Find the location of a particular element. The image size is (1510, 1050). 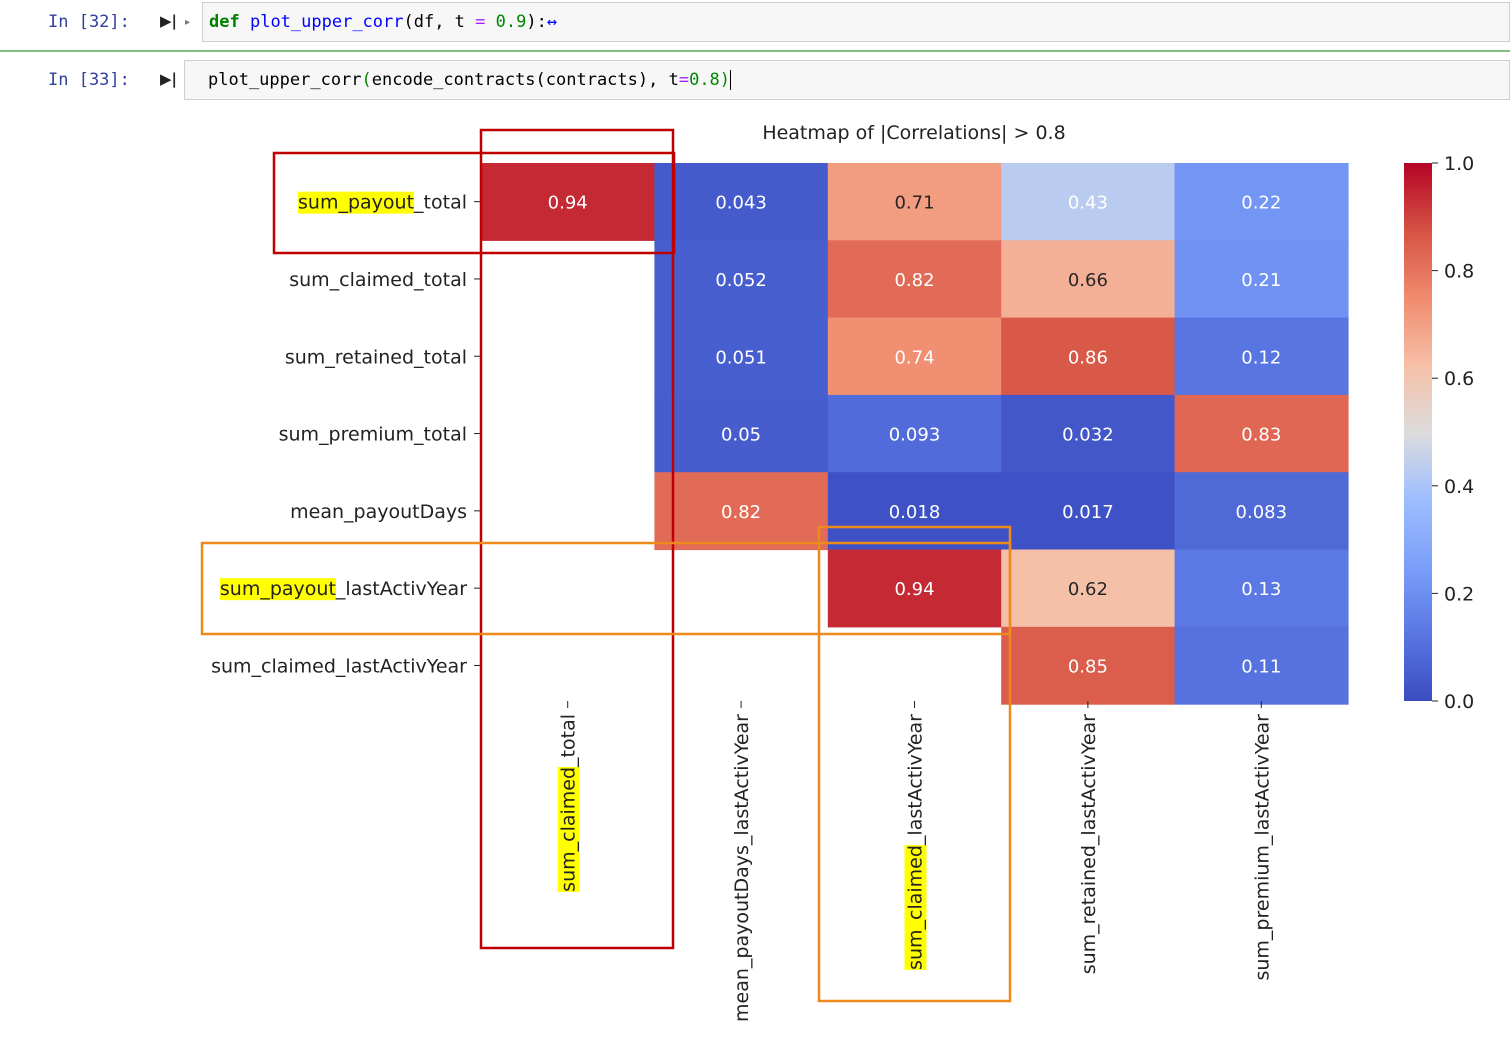

code-paren: ( is located at coordinates (366, 80).